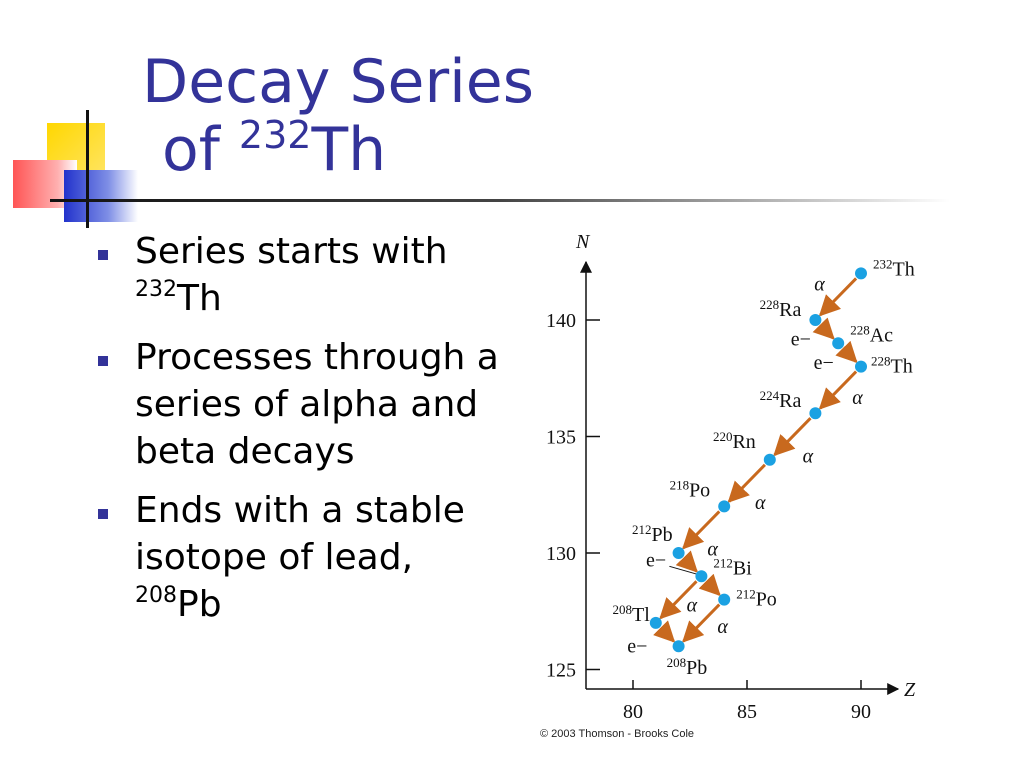 The width and height of the screenshot is (1024, 768). I want to click on nuclide-label: 212Po, so click(756, 599).